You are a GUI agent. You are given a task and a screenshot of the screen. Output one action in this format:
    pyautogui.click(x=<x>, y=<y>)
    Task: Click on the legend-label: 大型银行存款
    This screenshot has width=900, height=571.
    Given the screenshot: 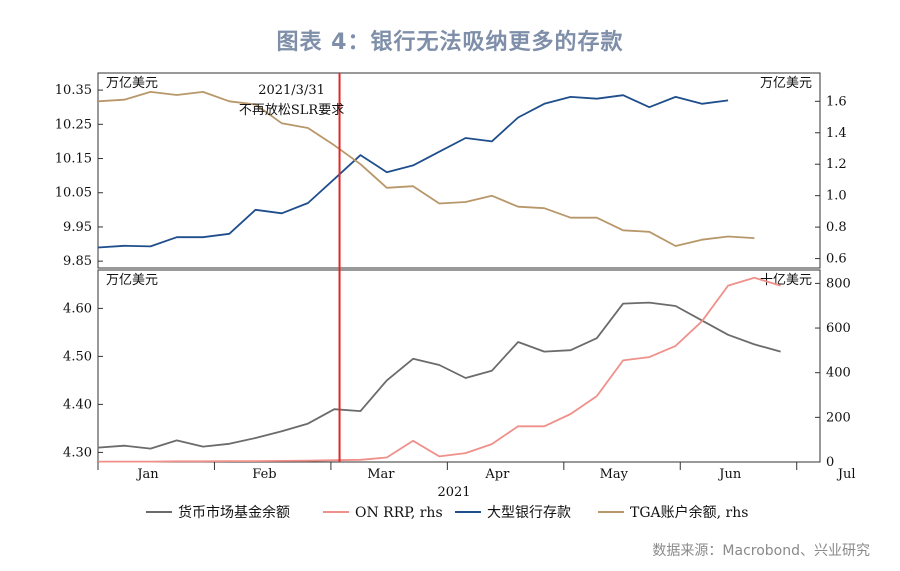 What is the action you would take?
    pyautogui.click(x=529, y=513)
    